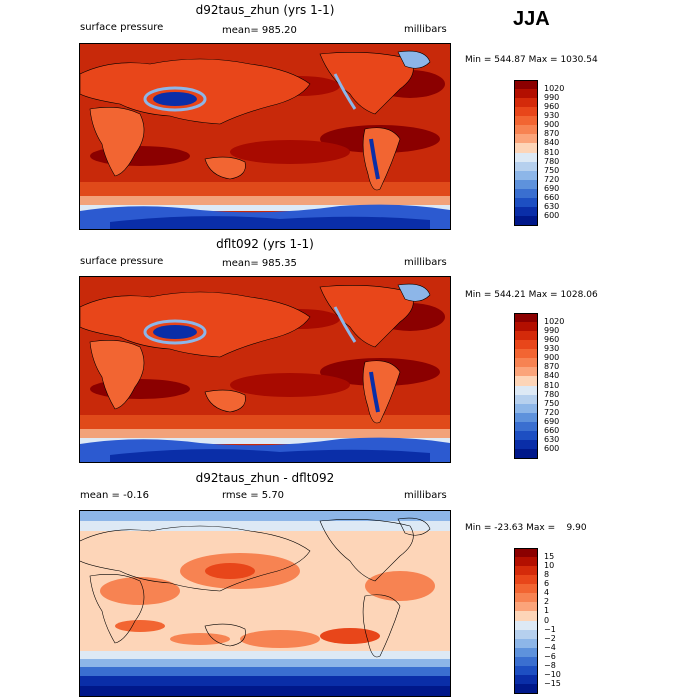 The image size is (700, 700). I want to click on panel3-coast-australia, so click(225, 635).